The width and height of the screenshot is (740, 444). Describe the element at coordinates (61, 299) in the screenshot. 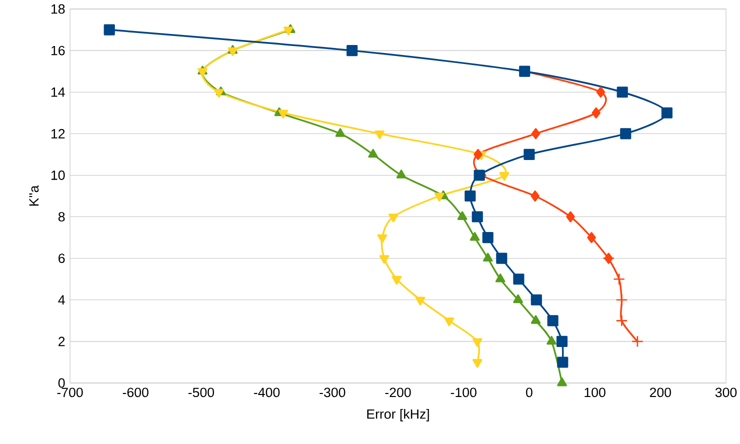

I see `y-tick-label: 4` at that location.